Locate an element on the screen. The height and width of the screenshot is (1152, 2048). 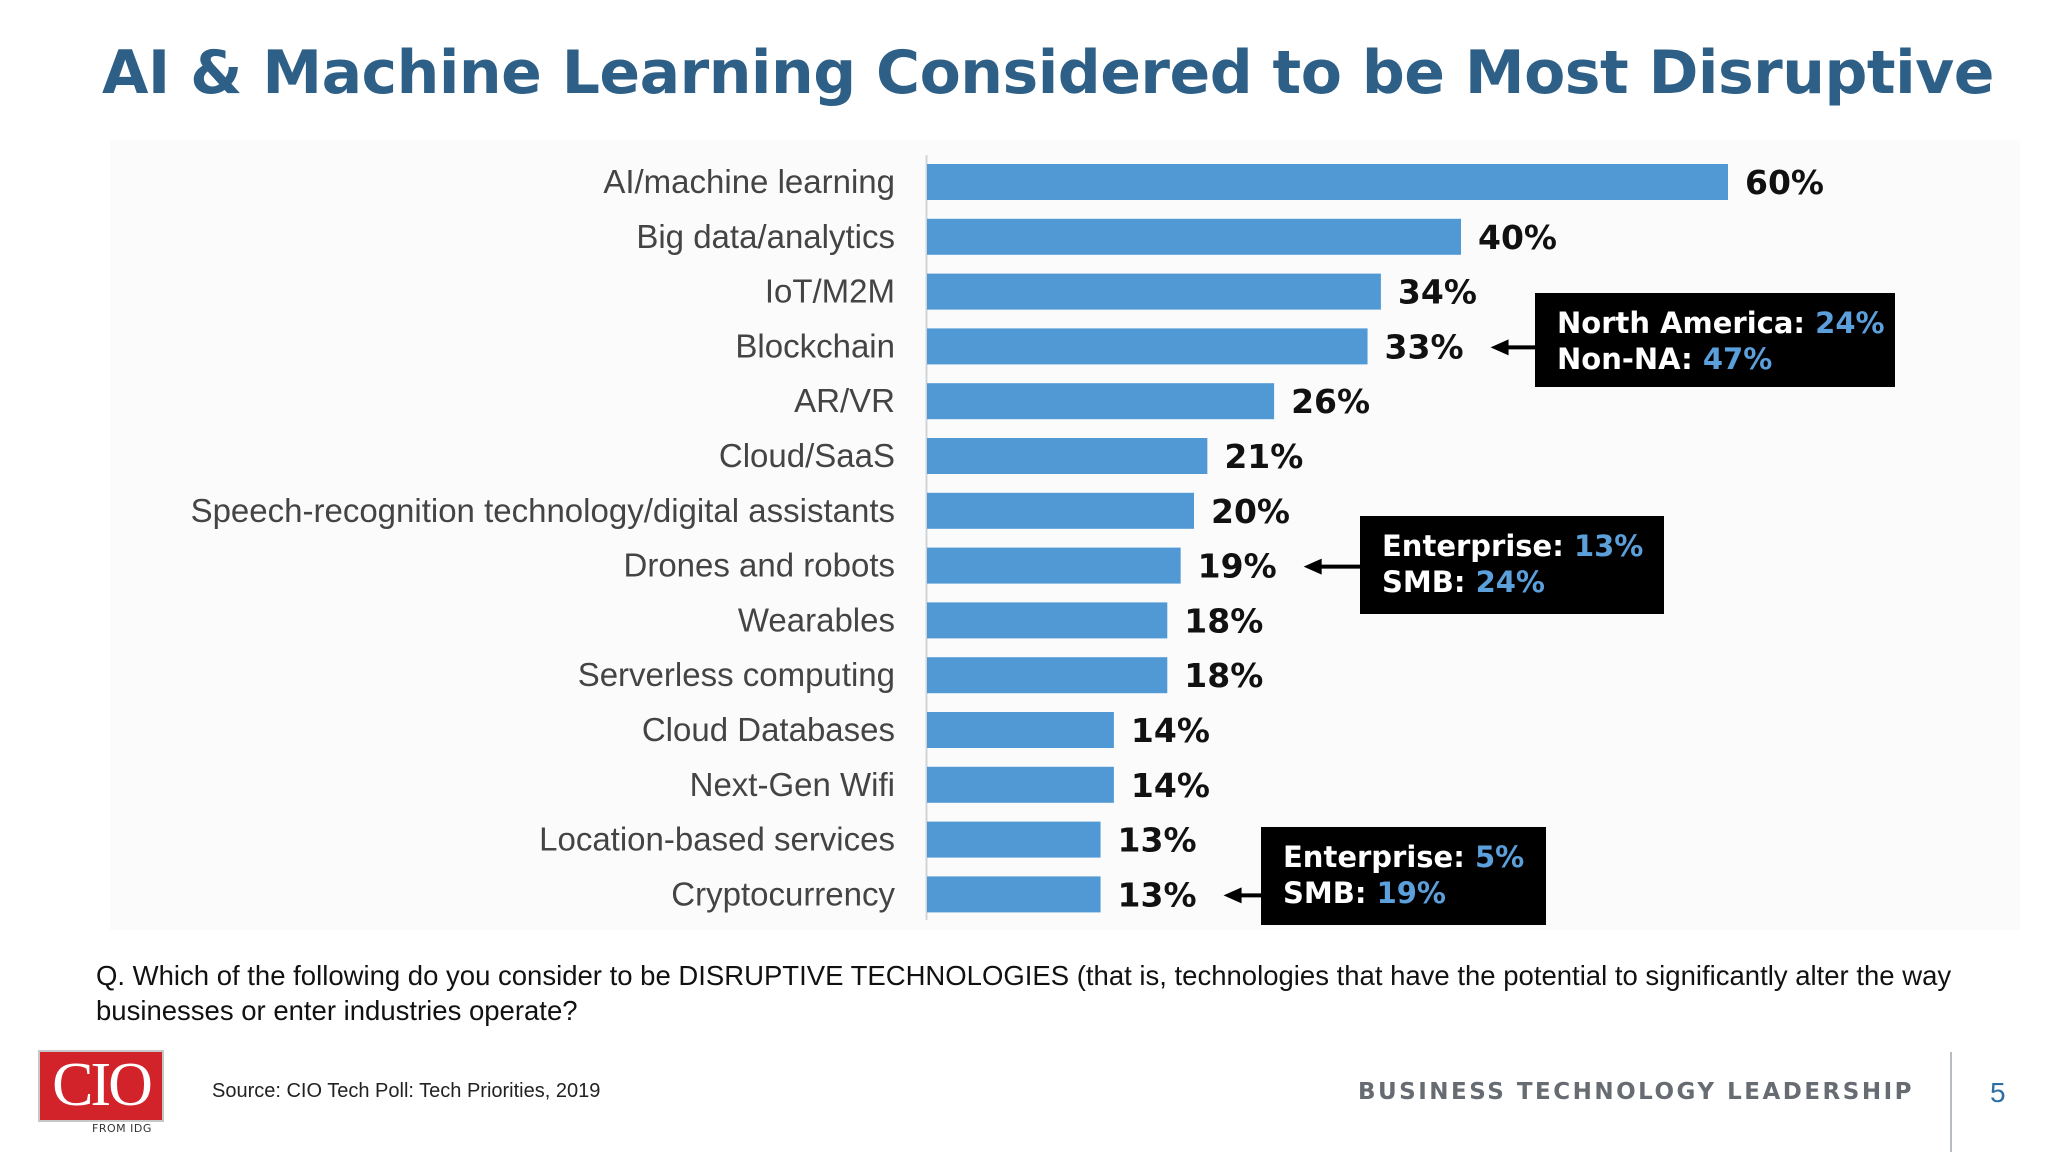
callout-value: 5% is located at coordinates (1499, 857).